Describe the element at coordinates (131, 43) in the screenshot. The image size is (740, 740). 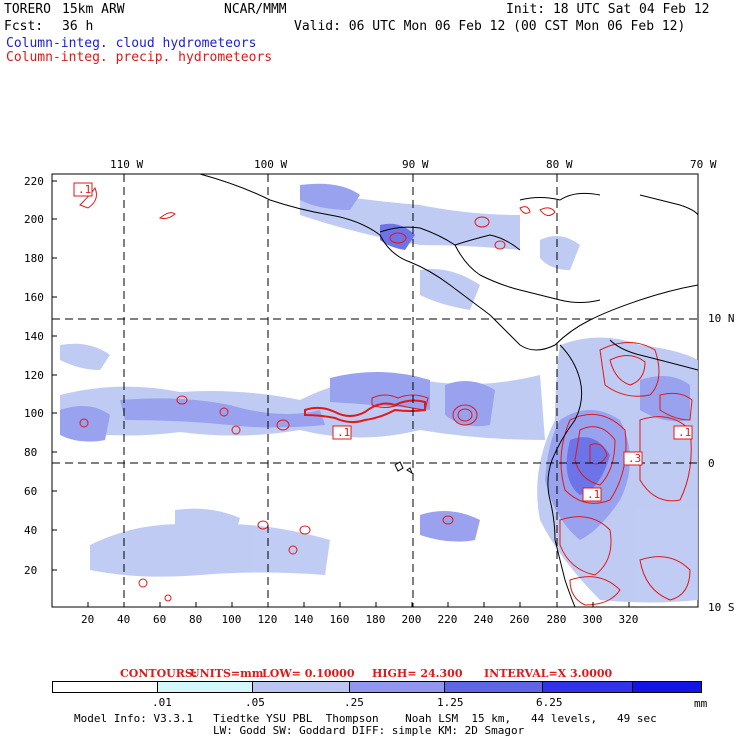
I see `cloud-field-title: Column-integ. cloud hydrometeors` at that location.